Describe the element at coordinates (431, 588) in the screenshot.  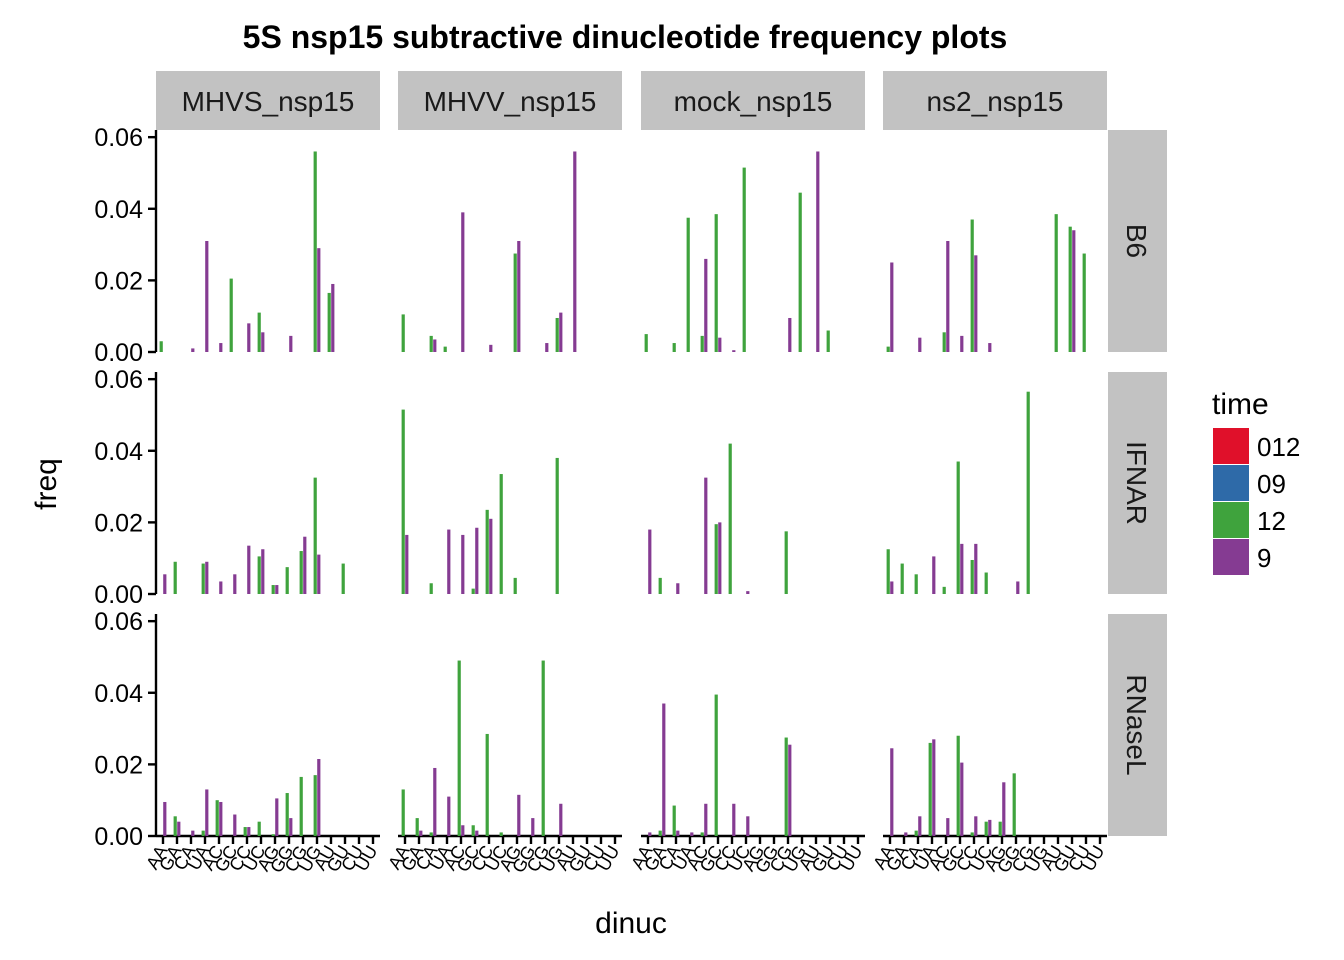
I see `bar-ifnar-mhvv-nsp15-12-CA` at that location.